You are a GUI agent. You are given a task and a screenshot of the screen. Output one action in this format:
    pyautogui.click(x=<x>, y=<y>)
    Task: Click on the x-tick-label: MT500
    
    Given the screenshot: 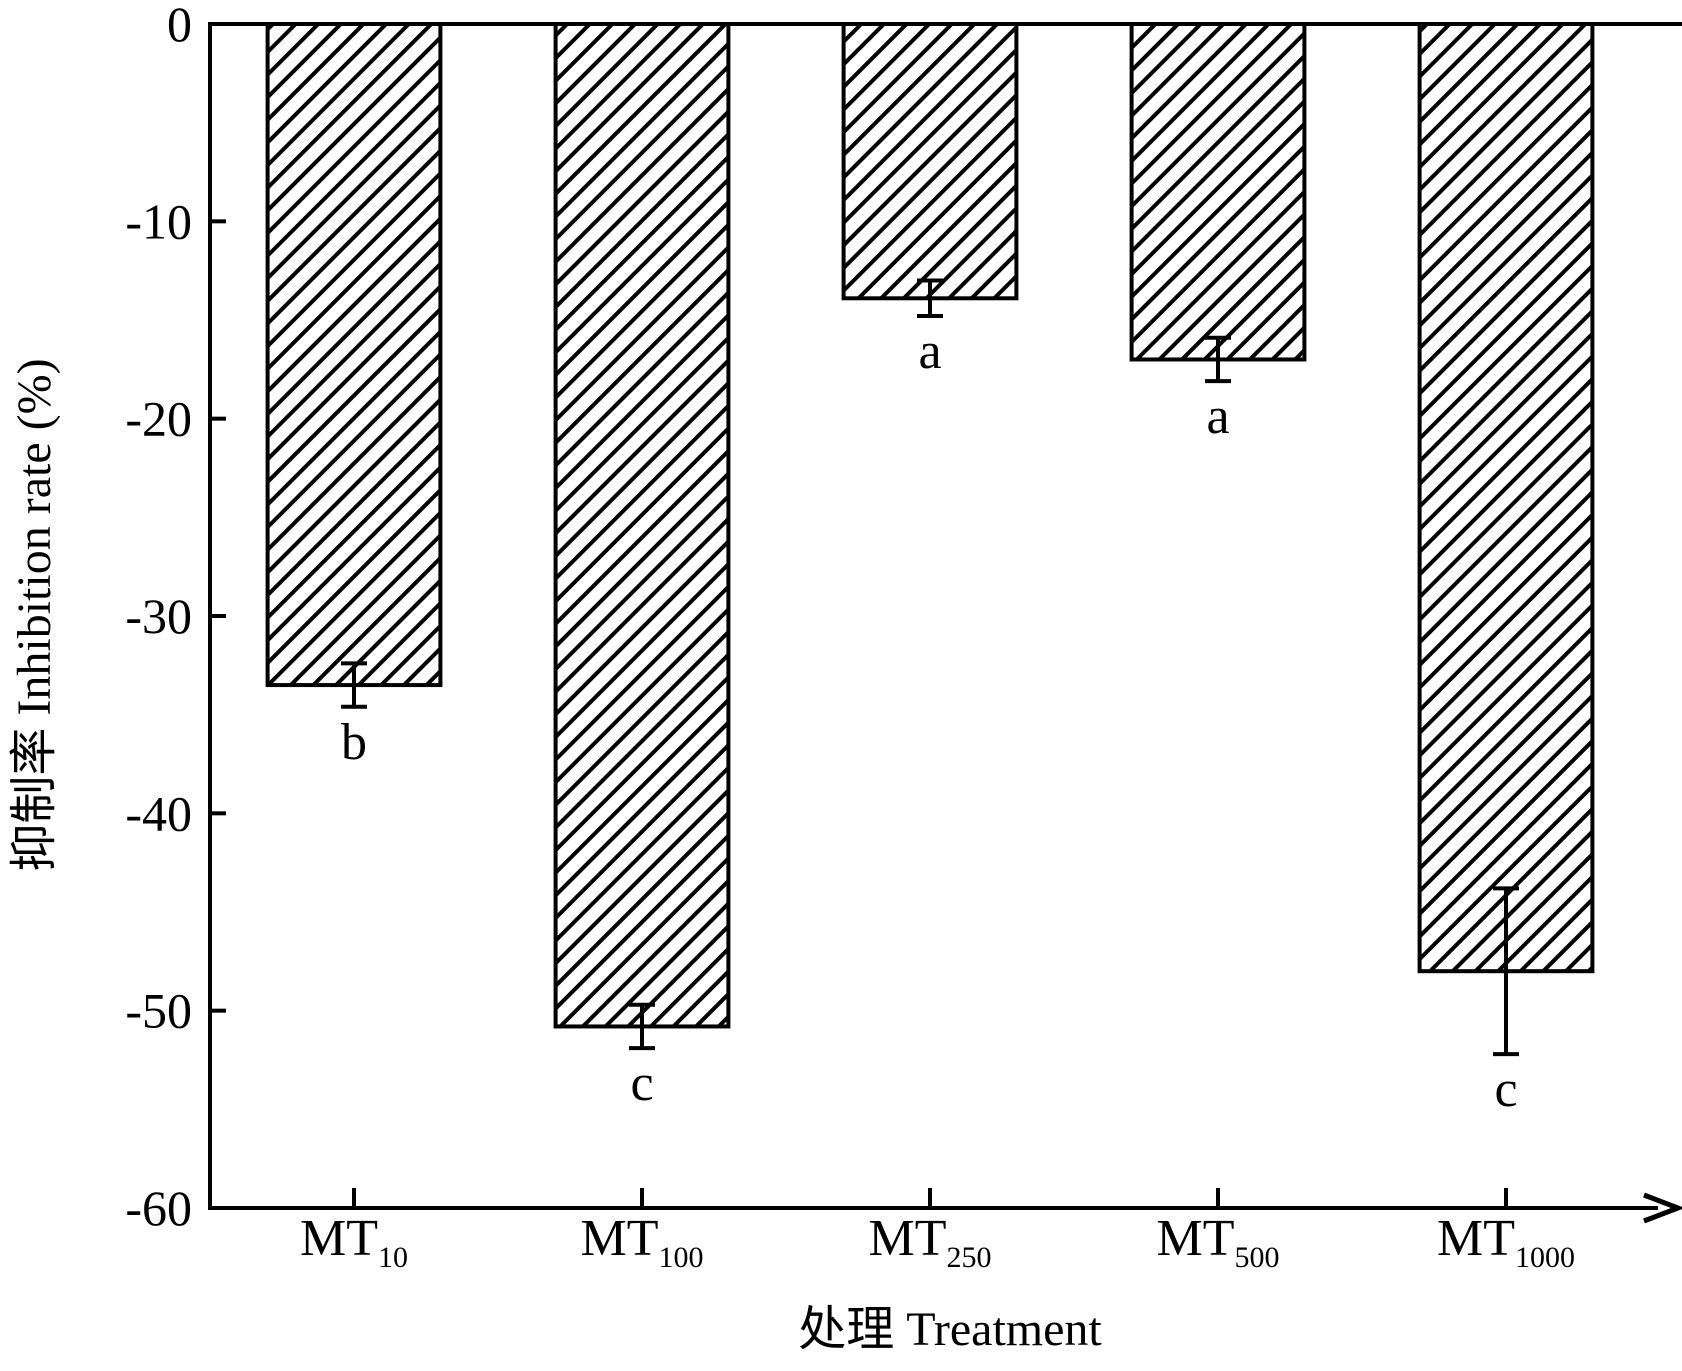 What is the action you would take?
    pyautogui.click(x=1218, y=1242)
    